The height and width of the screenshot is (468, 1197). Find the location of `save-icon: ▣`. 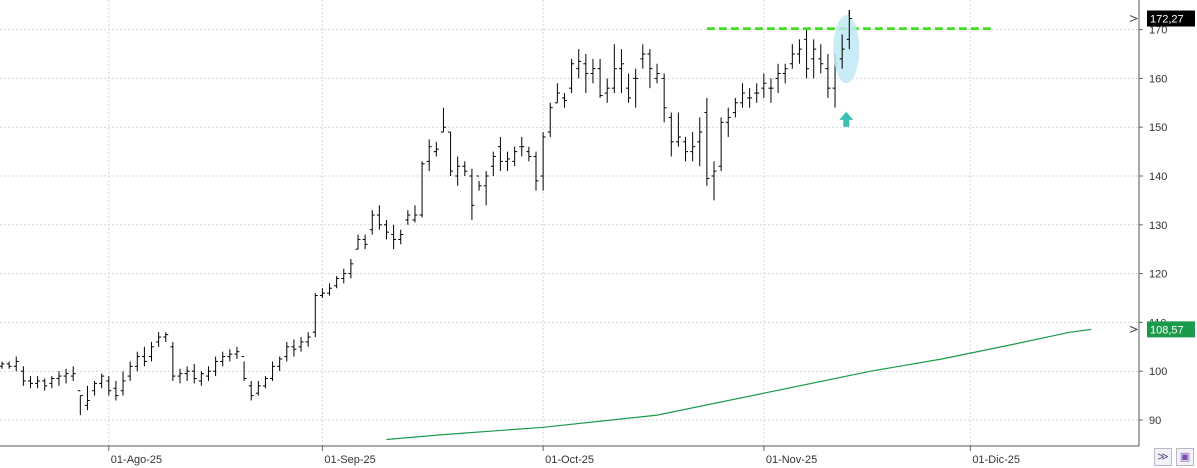

save-icon: ▣ is located at coordinates (1185, 457).